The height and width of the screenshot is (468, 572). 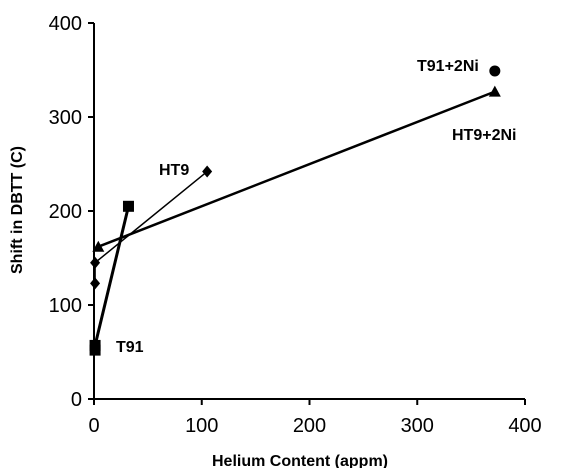 What do you see at coordinates (417, 426) in the screenshot?
I see `x-tick-label: 300` at bounding box center [417, 426].